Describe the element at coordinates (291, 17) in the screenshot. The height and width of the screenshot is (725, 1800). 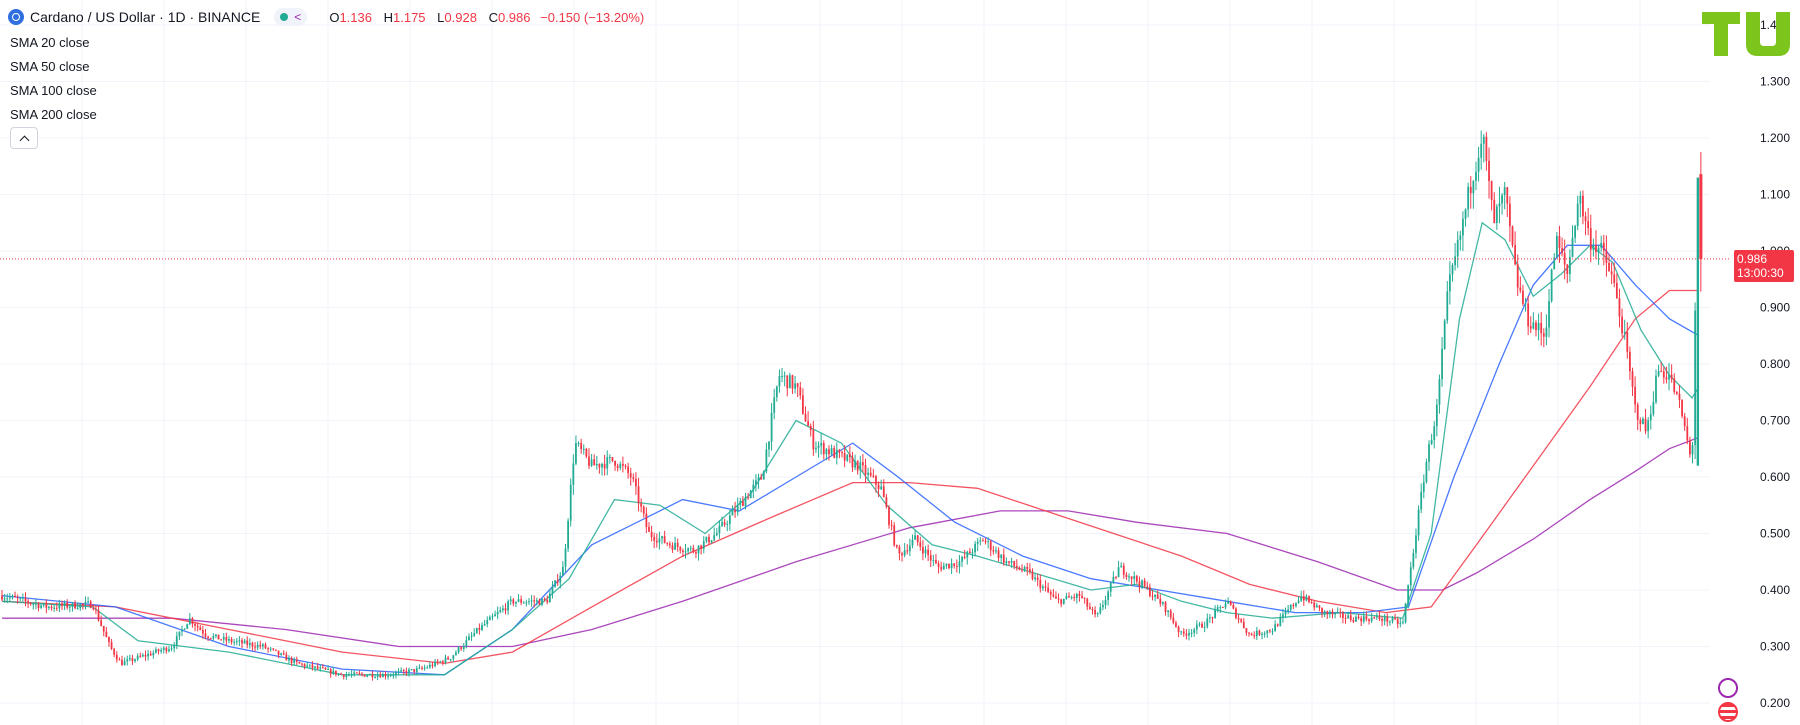
I see `symbol-status-pill: <` at that location.